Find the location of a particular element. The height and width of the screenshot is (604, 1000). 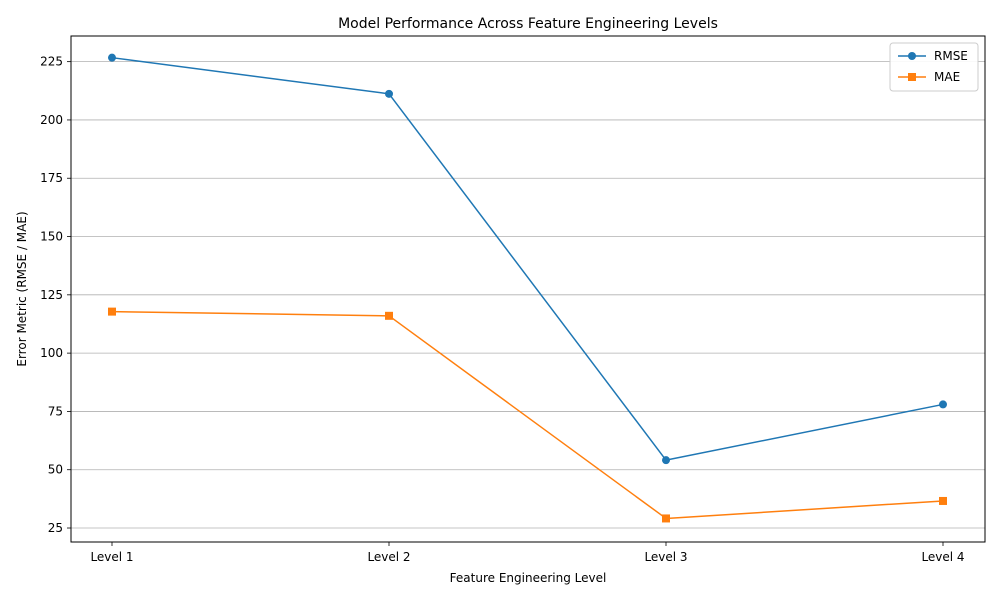

y-axis: 25 50 75 100 125 150 175 200 225 is located at coordinates (55, 295).